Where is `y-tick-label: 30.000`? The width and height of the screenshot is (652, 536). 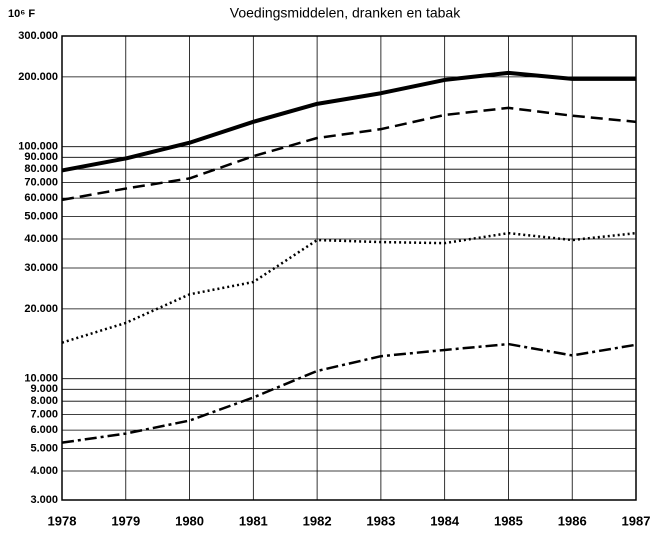
y-tick-label: 30.000 is located at coordinates (41, 268).